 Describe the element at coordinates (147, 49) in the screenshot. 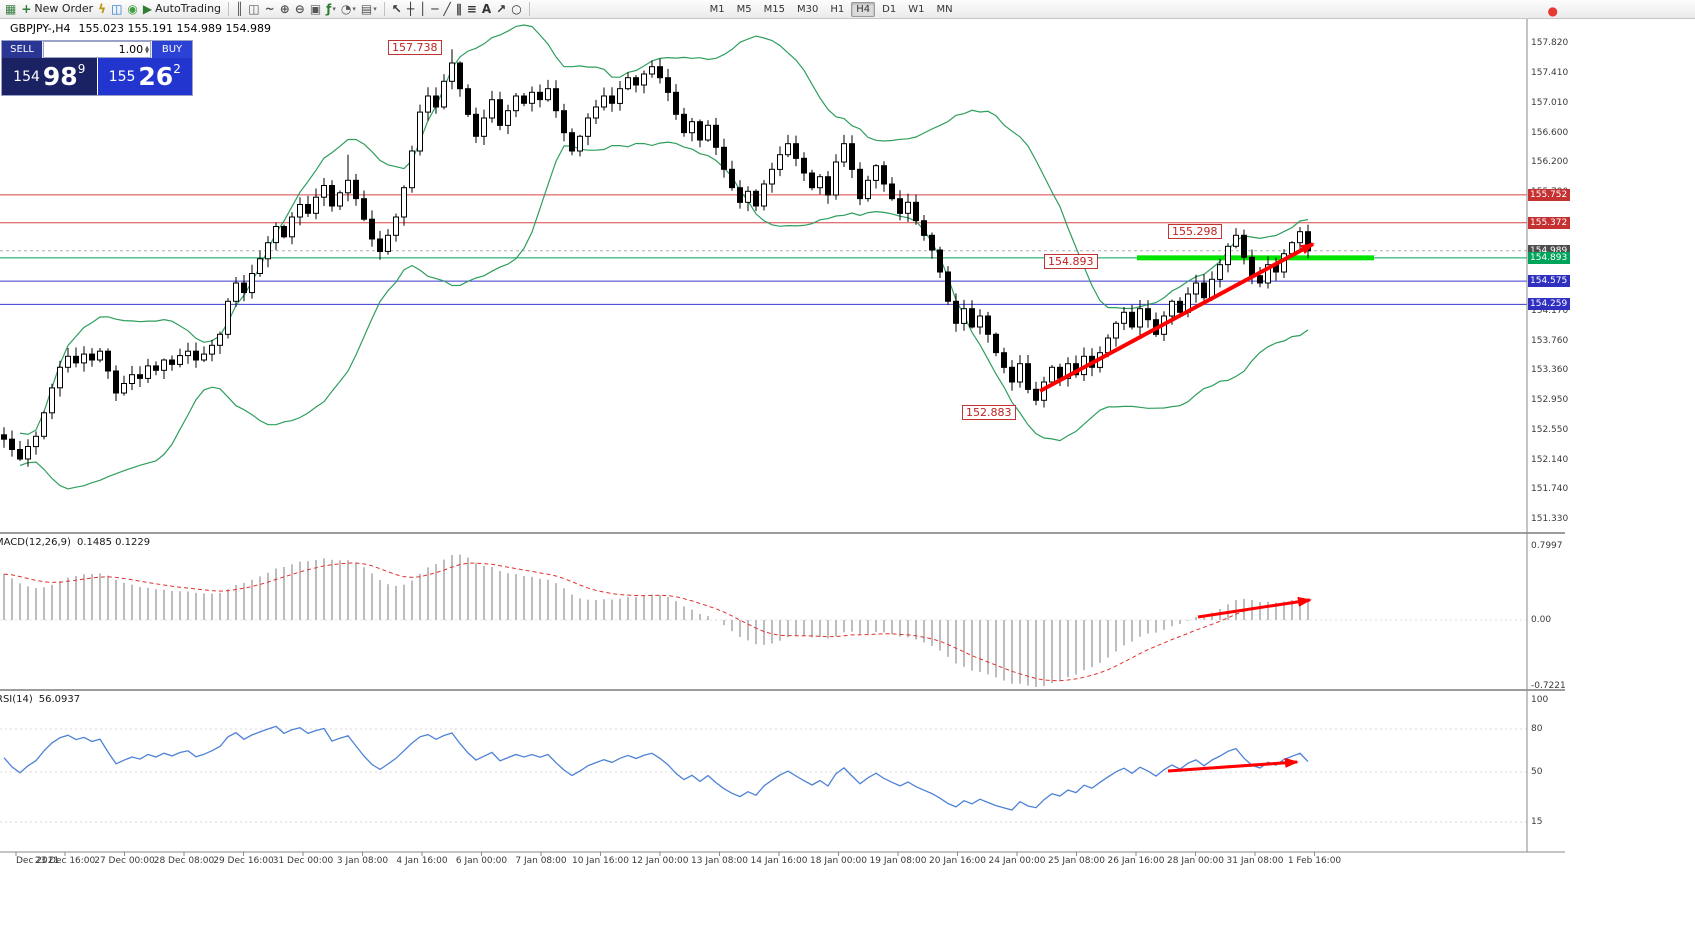

I see `volume-stepper-icon: ▲ ▼` at that location.